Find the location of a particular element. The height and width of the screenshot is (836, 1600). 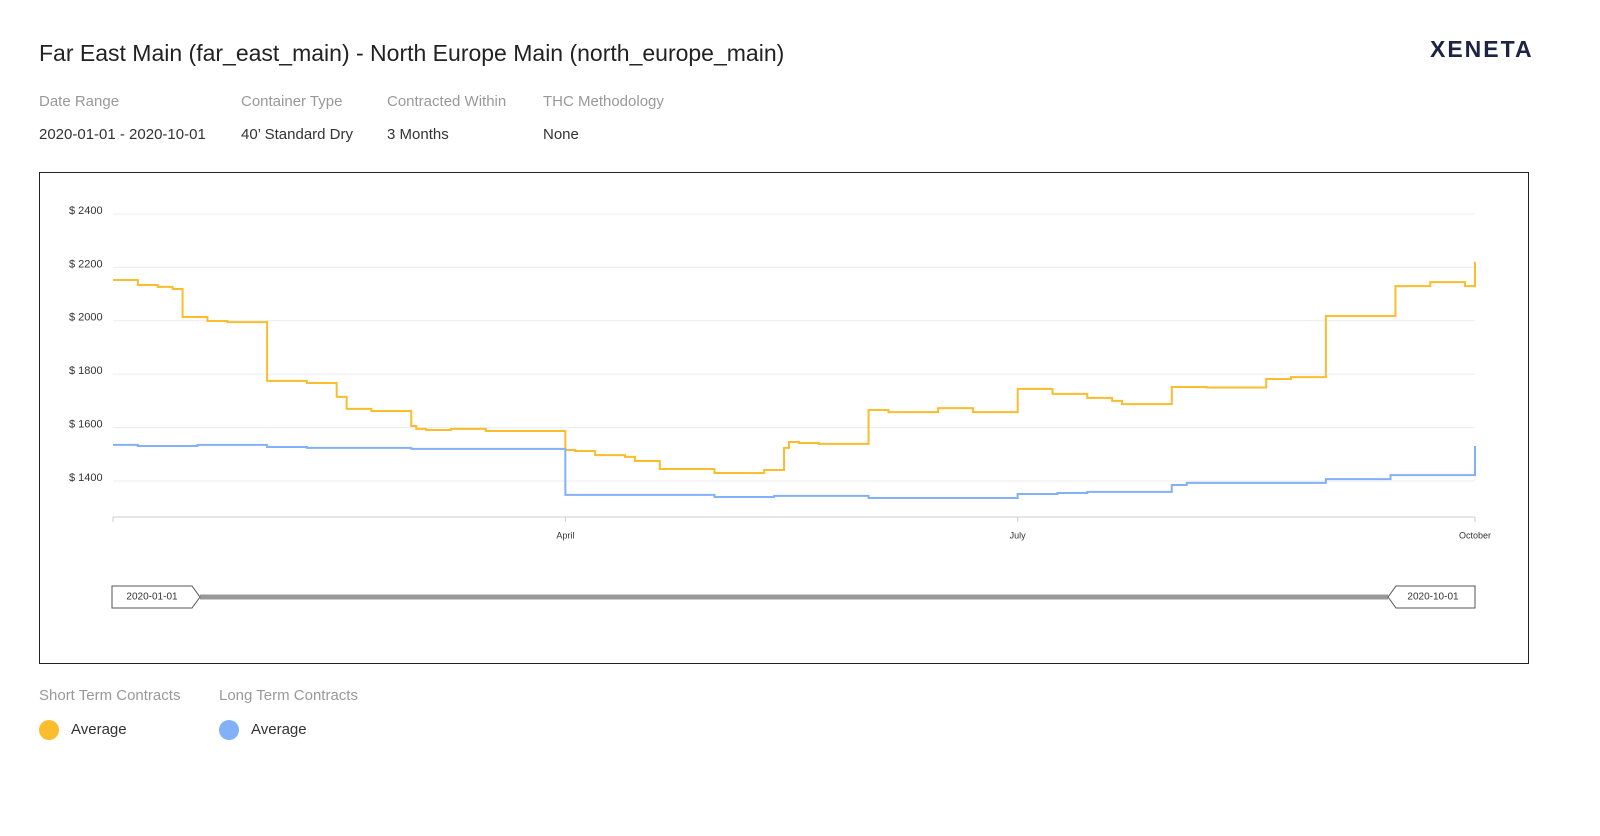

filter-value: 40’ Standard Dry is located at coordinates (297, 134).